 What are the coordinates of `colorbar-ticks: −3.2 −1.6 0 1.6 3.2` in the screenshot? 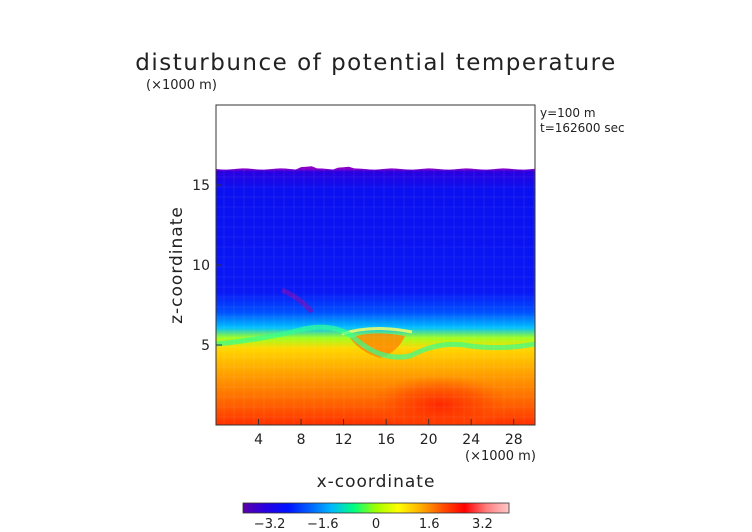 It's located at (373, 524).